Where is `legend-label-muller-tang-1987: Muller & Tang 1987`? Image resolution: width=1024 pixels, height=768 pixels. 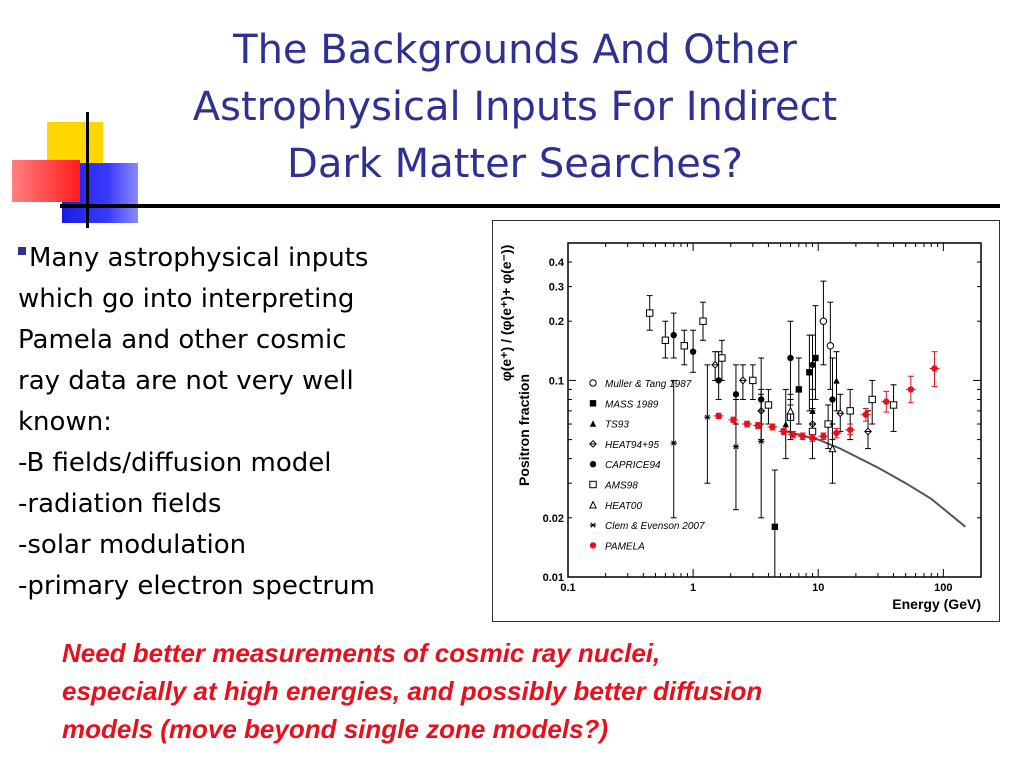
legend-label-muller-tang-1987: Muller & Tang 1987 is located at coordinates (648, 384).